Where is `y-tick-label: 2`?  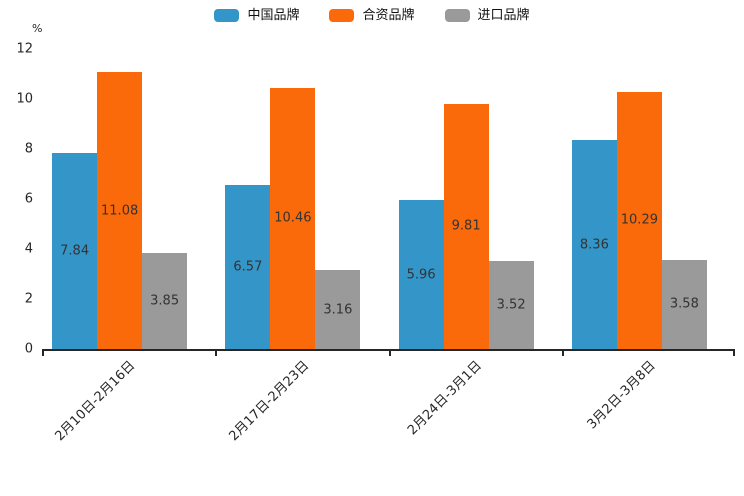 y-tick-label: 2 is located at coordinates (28, 299).